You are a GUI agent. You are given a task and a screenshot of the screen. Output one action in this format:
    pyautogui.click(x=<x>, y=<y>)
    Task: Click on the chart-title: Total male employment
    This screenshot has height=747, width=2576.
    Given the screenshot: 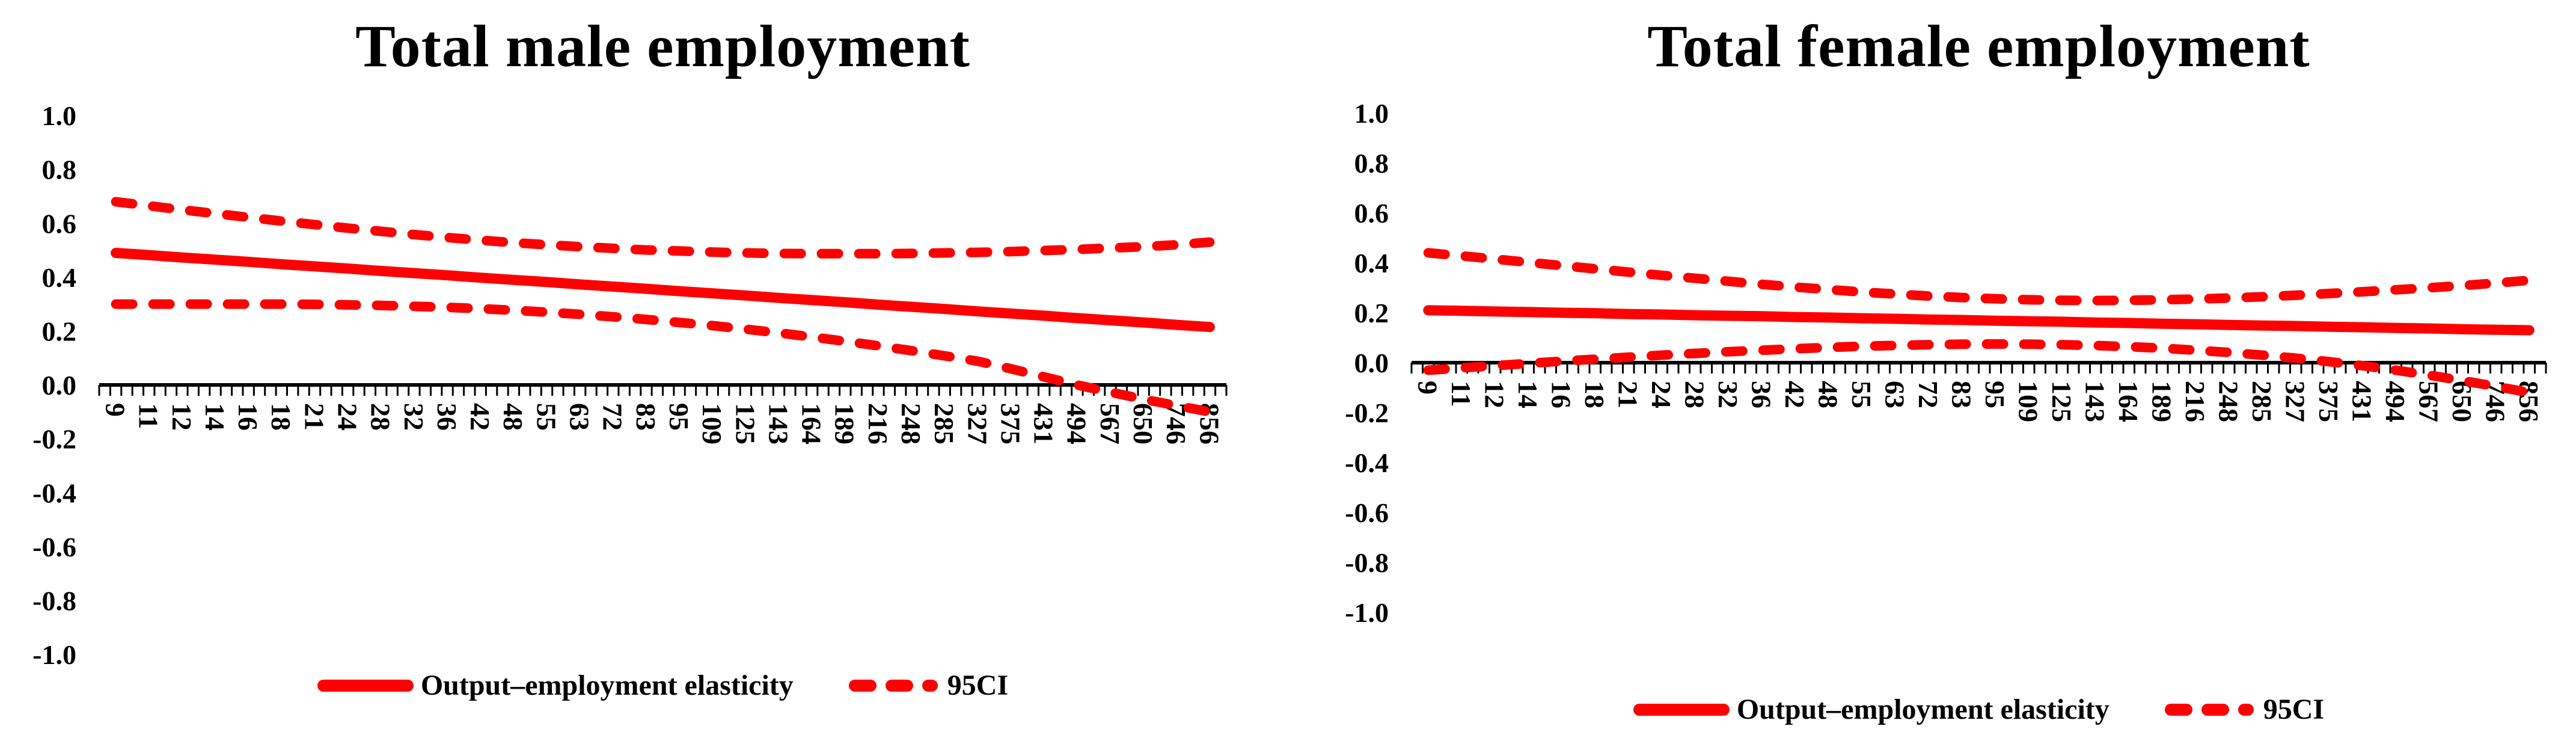 What is the action you would take?
    pyautogui.click(x=662, y=45)
    